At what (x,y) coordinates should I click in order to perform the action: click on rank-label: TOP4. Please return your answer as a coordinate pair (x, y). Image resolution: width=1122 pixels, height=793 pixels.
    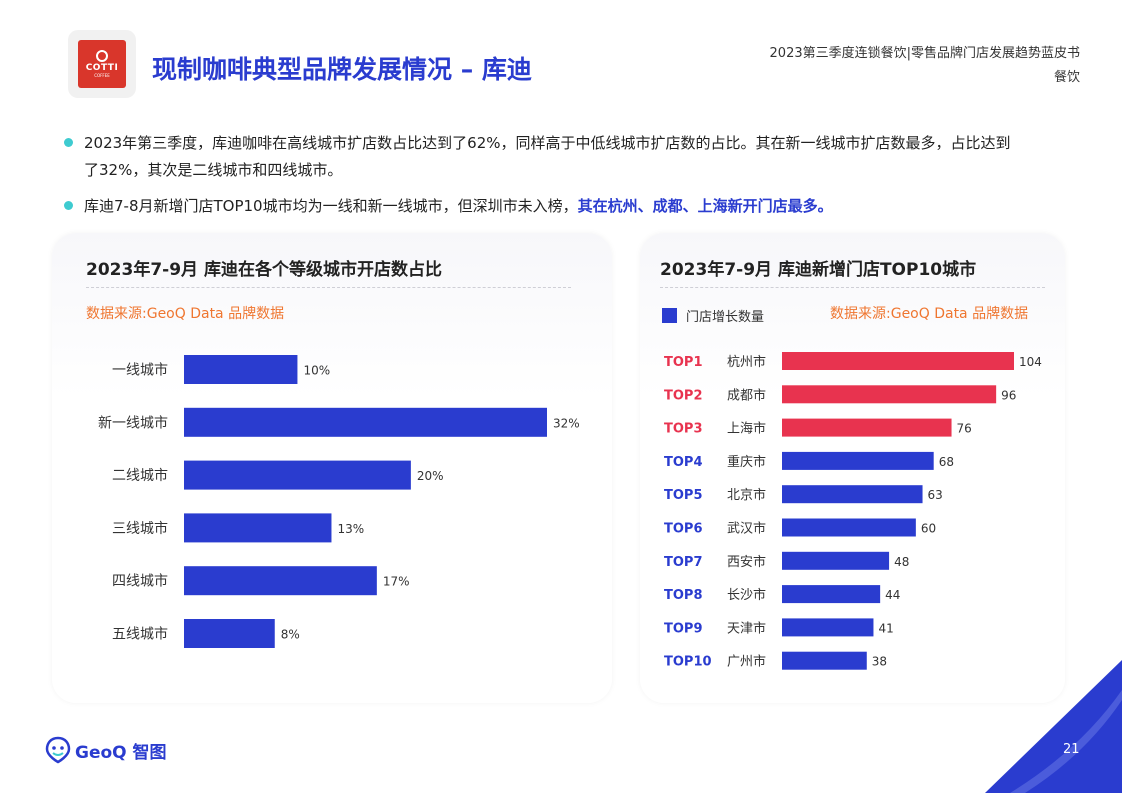
    Looking at the image, I should click on (683, 462).